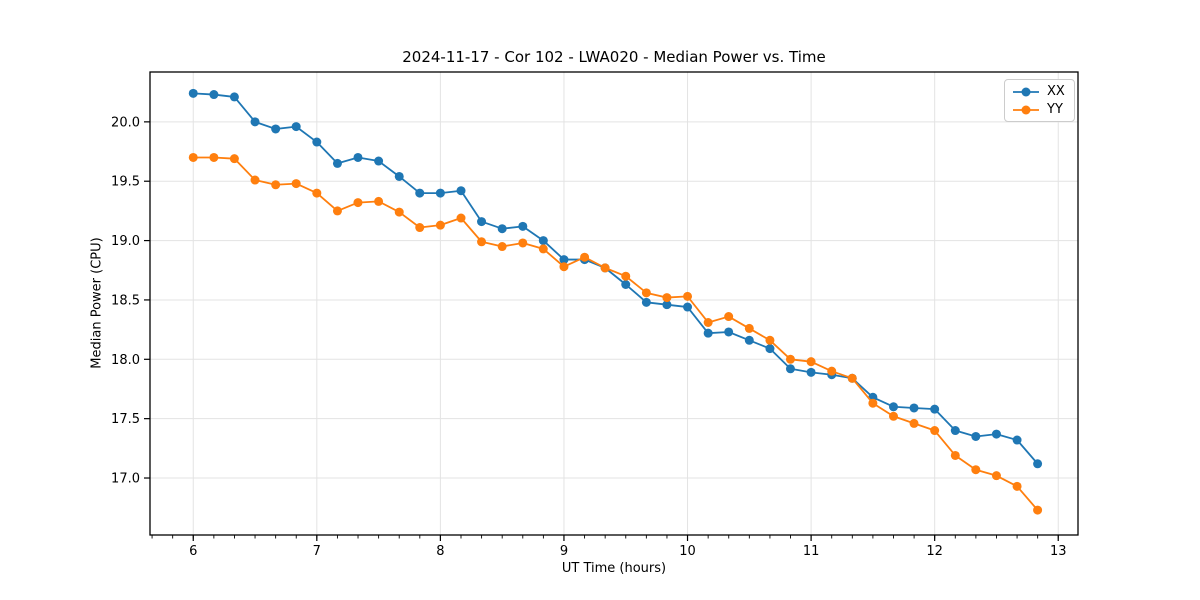 The height and width of the screenshot is (600, 1200). I want to click on svg-text: 12, so click(934, 551).